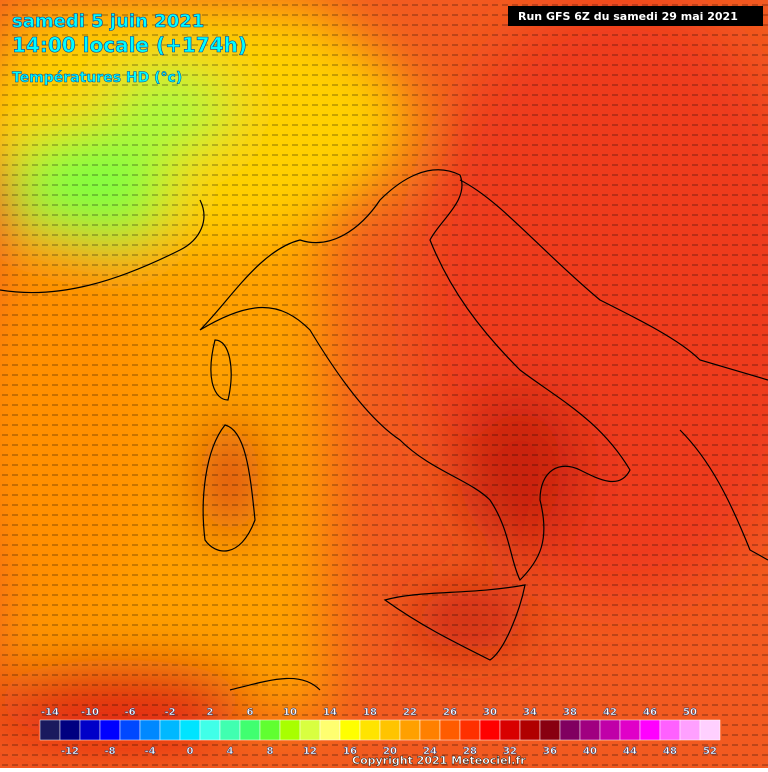  I want to click on scale-label: 6, so click(250, 712).